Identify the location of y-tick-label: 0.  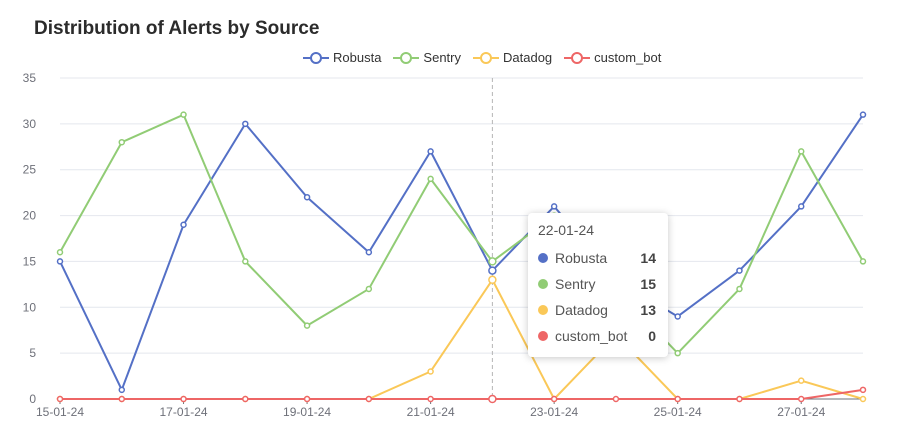
(32, 399).